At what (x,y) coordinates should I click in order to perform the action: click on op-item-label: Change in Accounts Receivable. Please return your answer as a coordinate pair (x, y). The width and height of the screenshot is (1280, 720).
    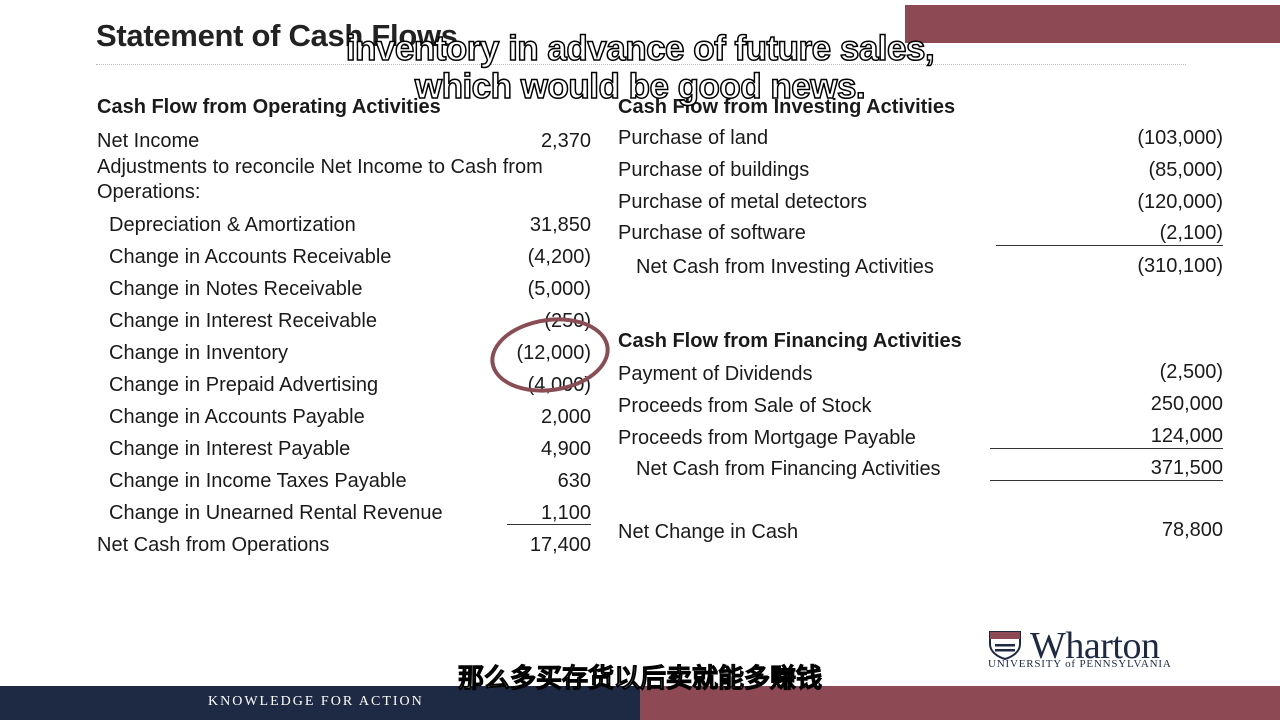
    Looking at the image, I should click on (250, 257).